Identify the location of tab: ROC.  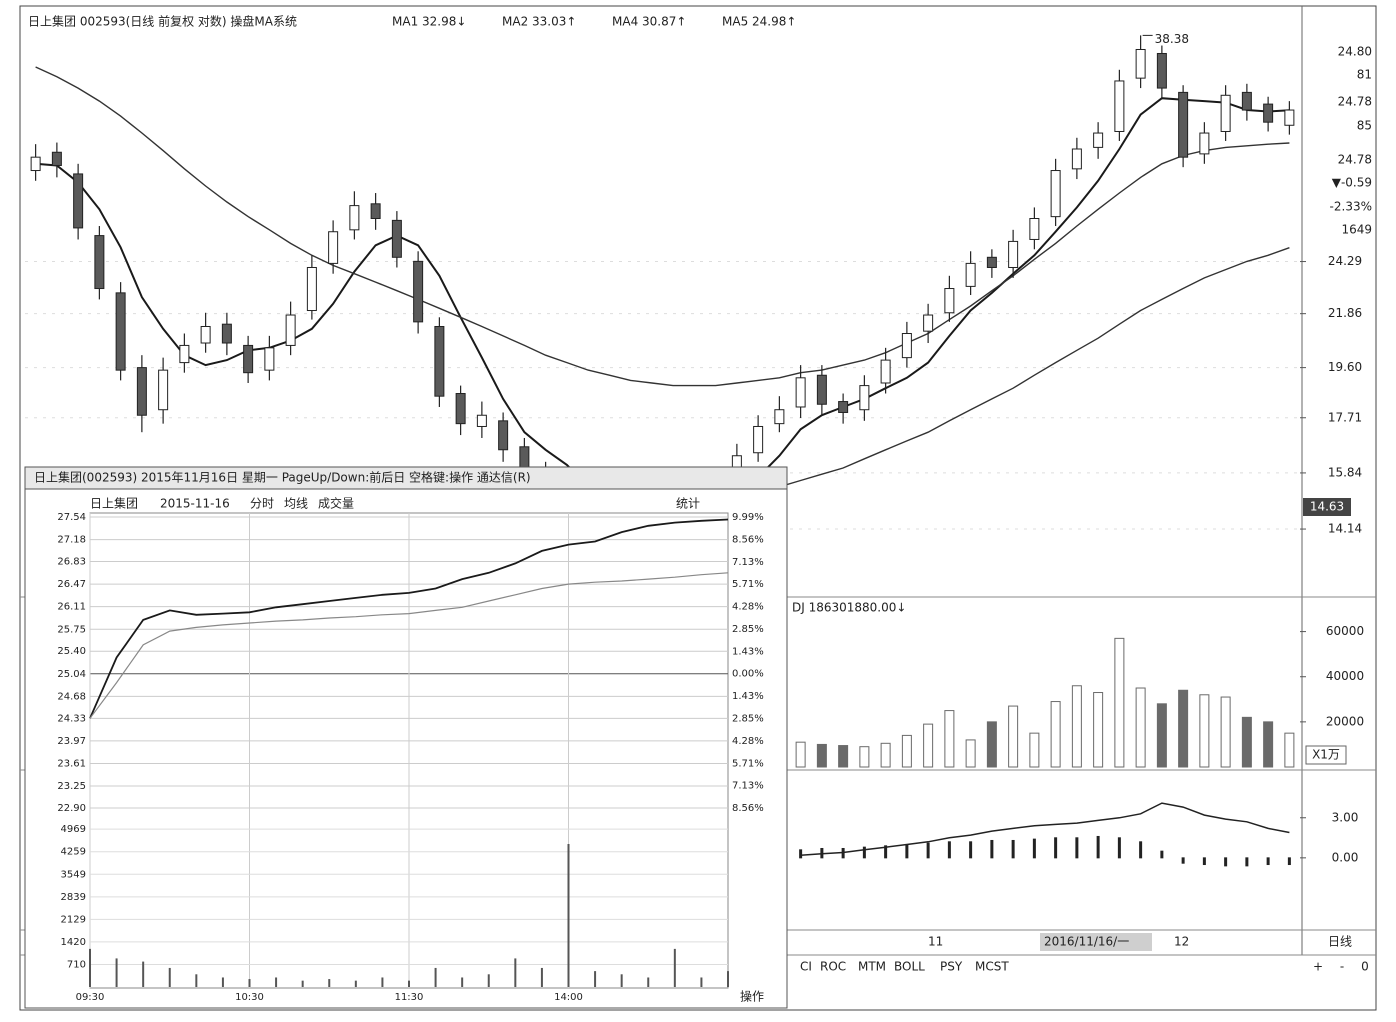
(833, 967).